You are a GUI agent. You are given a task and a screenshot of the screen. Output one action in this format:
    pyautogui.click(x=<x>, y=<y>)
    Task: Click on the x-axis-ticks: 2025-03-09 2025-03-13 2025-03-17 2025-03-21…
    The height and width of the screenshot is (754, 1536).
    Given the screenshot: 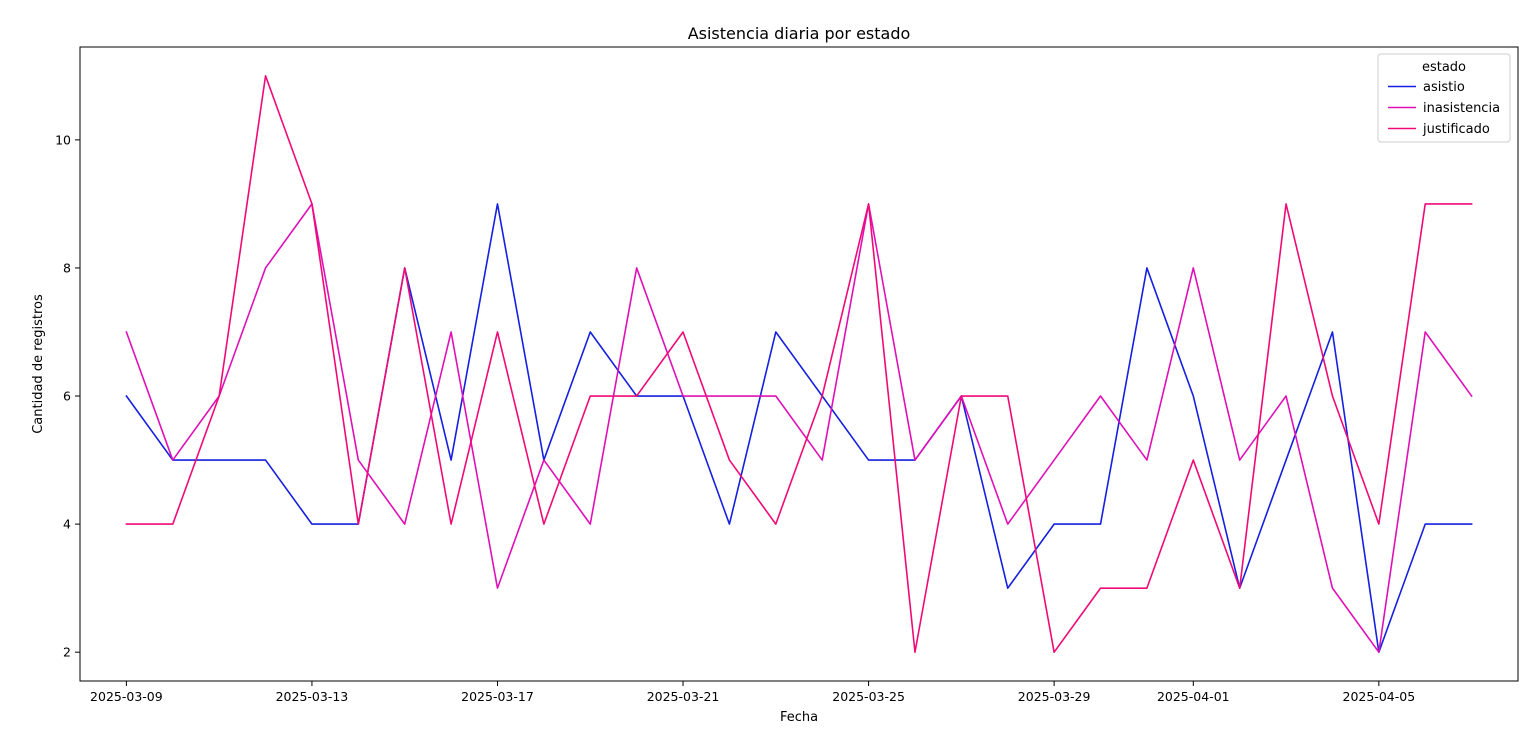 What is the action you would take?
    pyautogui.click(x=752, y=692)
    